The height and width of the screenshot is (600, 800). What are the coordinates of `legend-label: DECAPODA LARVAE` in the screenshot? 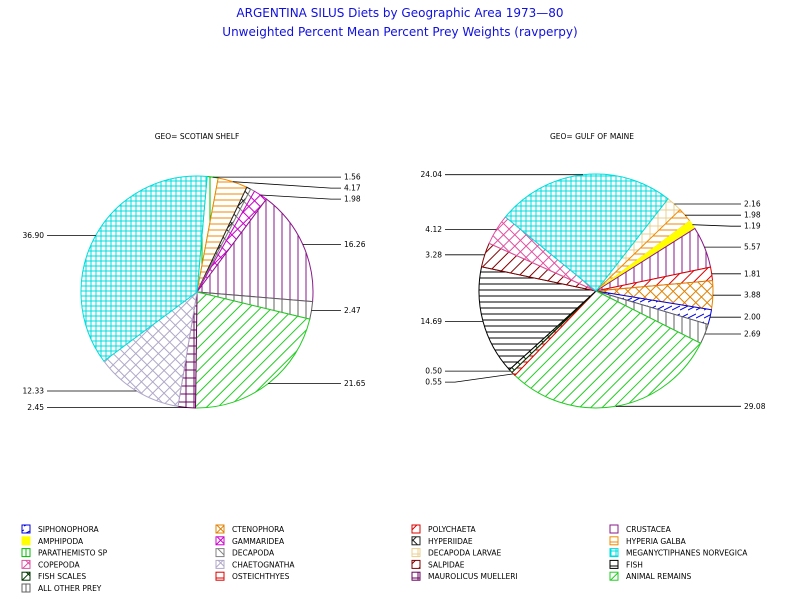 It's located at (465, 553).